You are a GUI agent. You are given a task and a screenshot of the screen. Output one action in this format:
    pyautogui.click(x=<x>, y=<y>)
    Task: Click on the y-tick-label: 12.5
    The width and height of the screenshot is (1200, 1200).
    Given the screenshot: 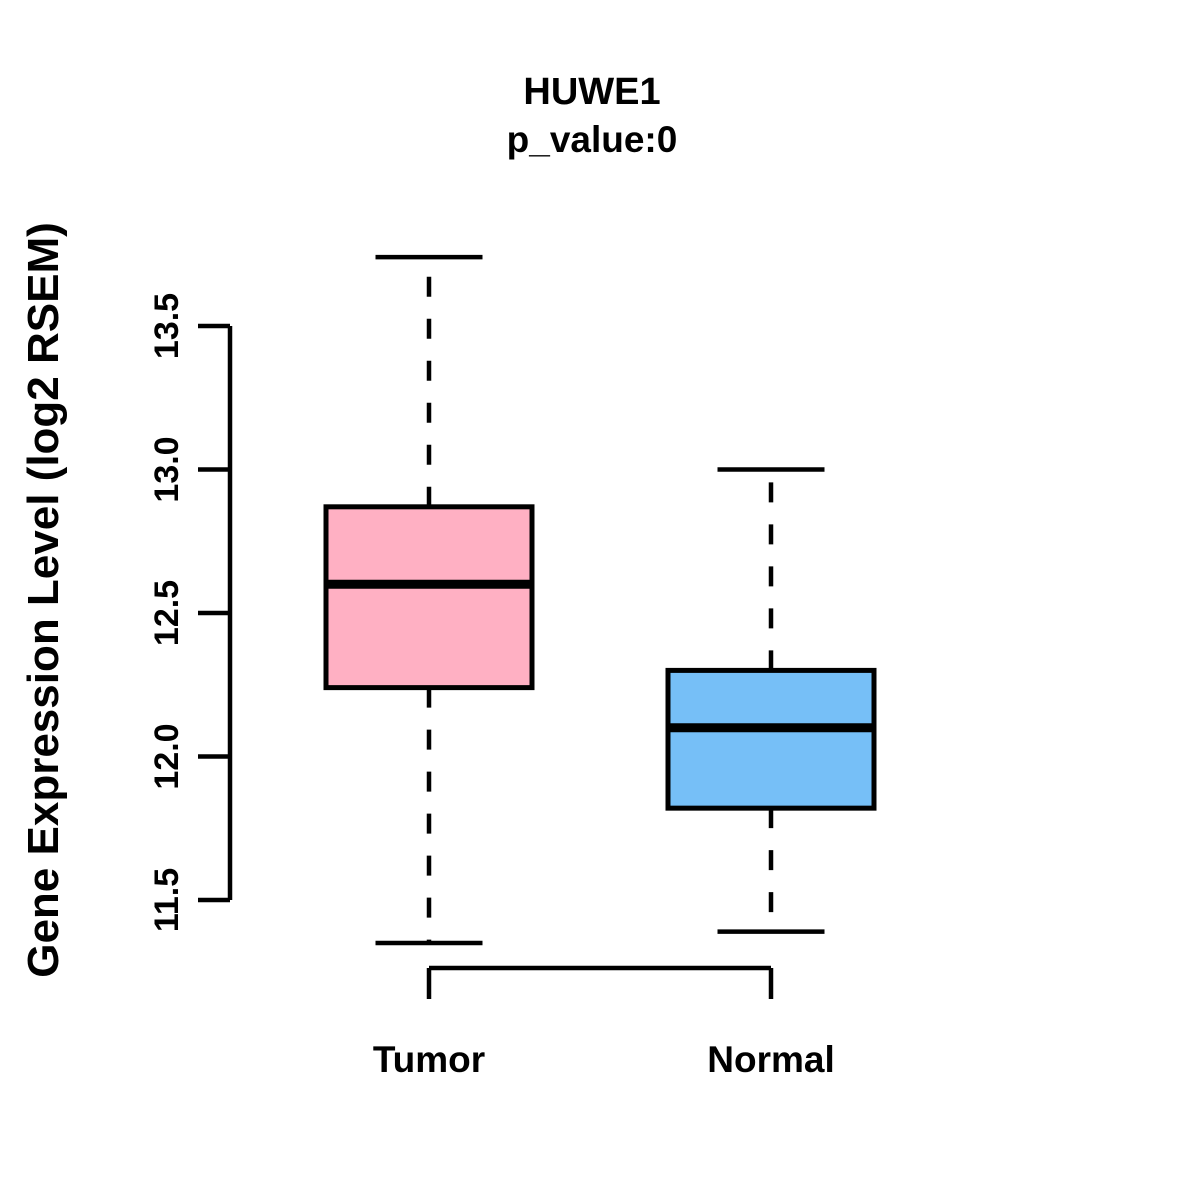 What is the action you would take?
    pyautogui.click(x=167, y=613)
    